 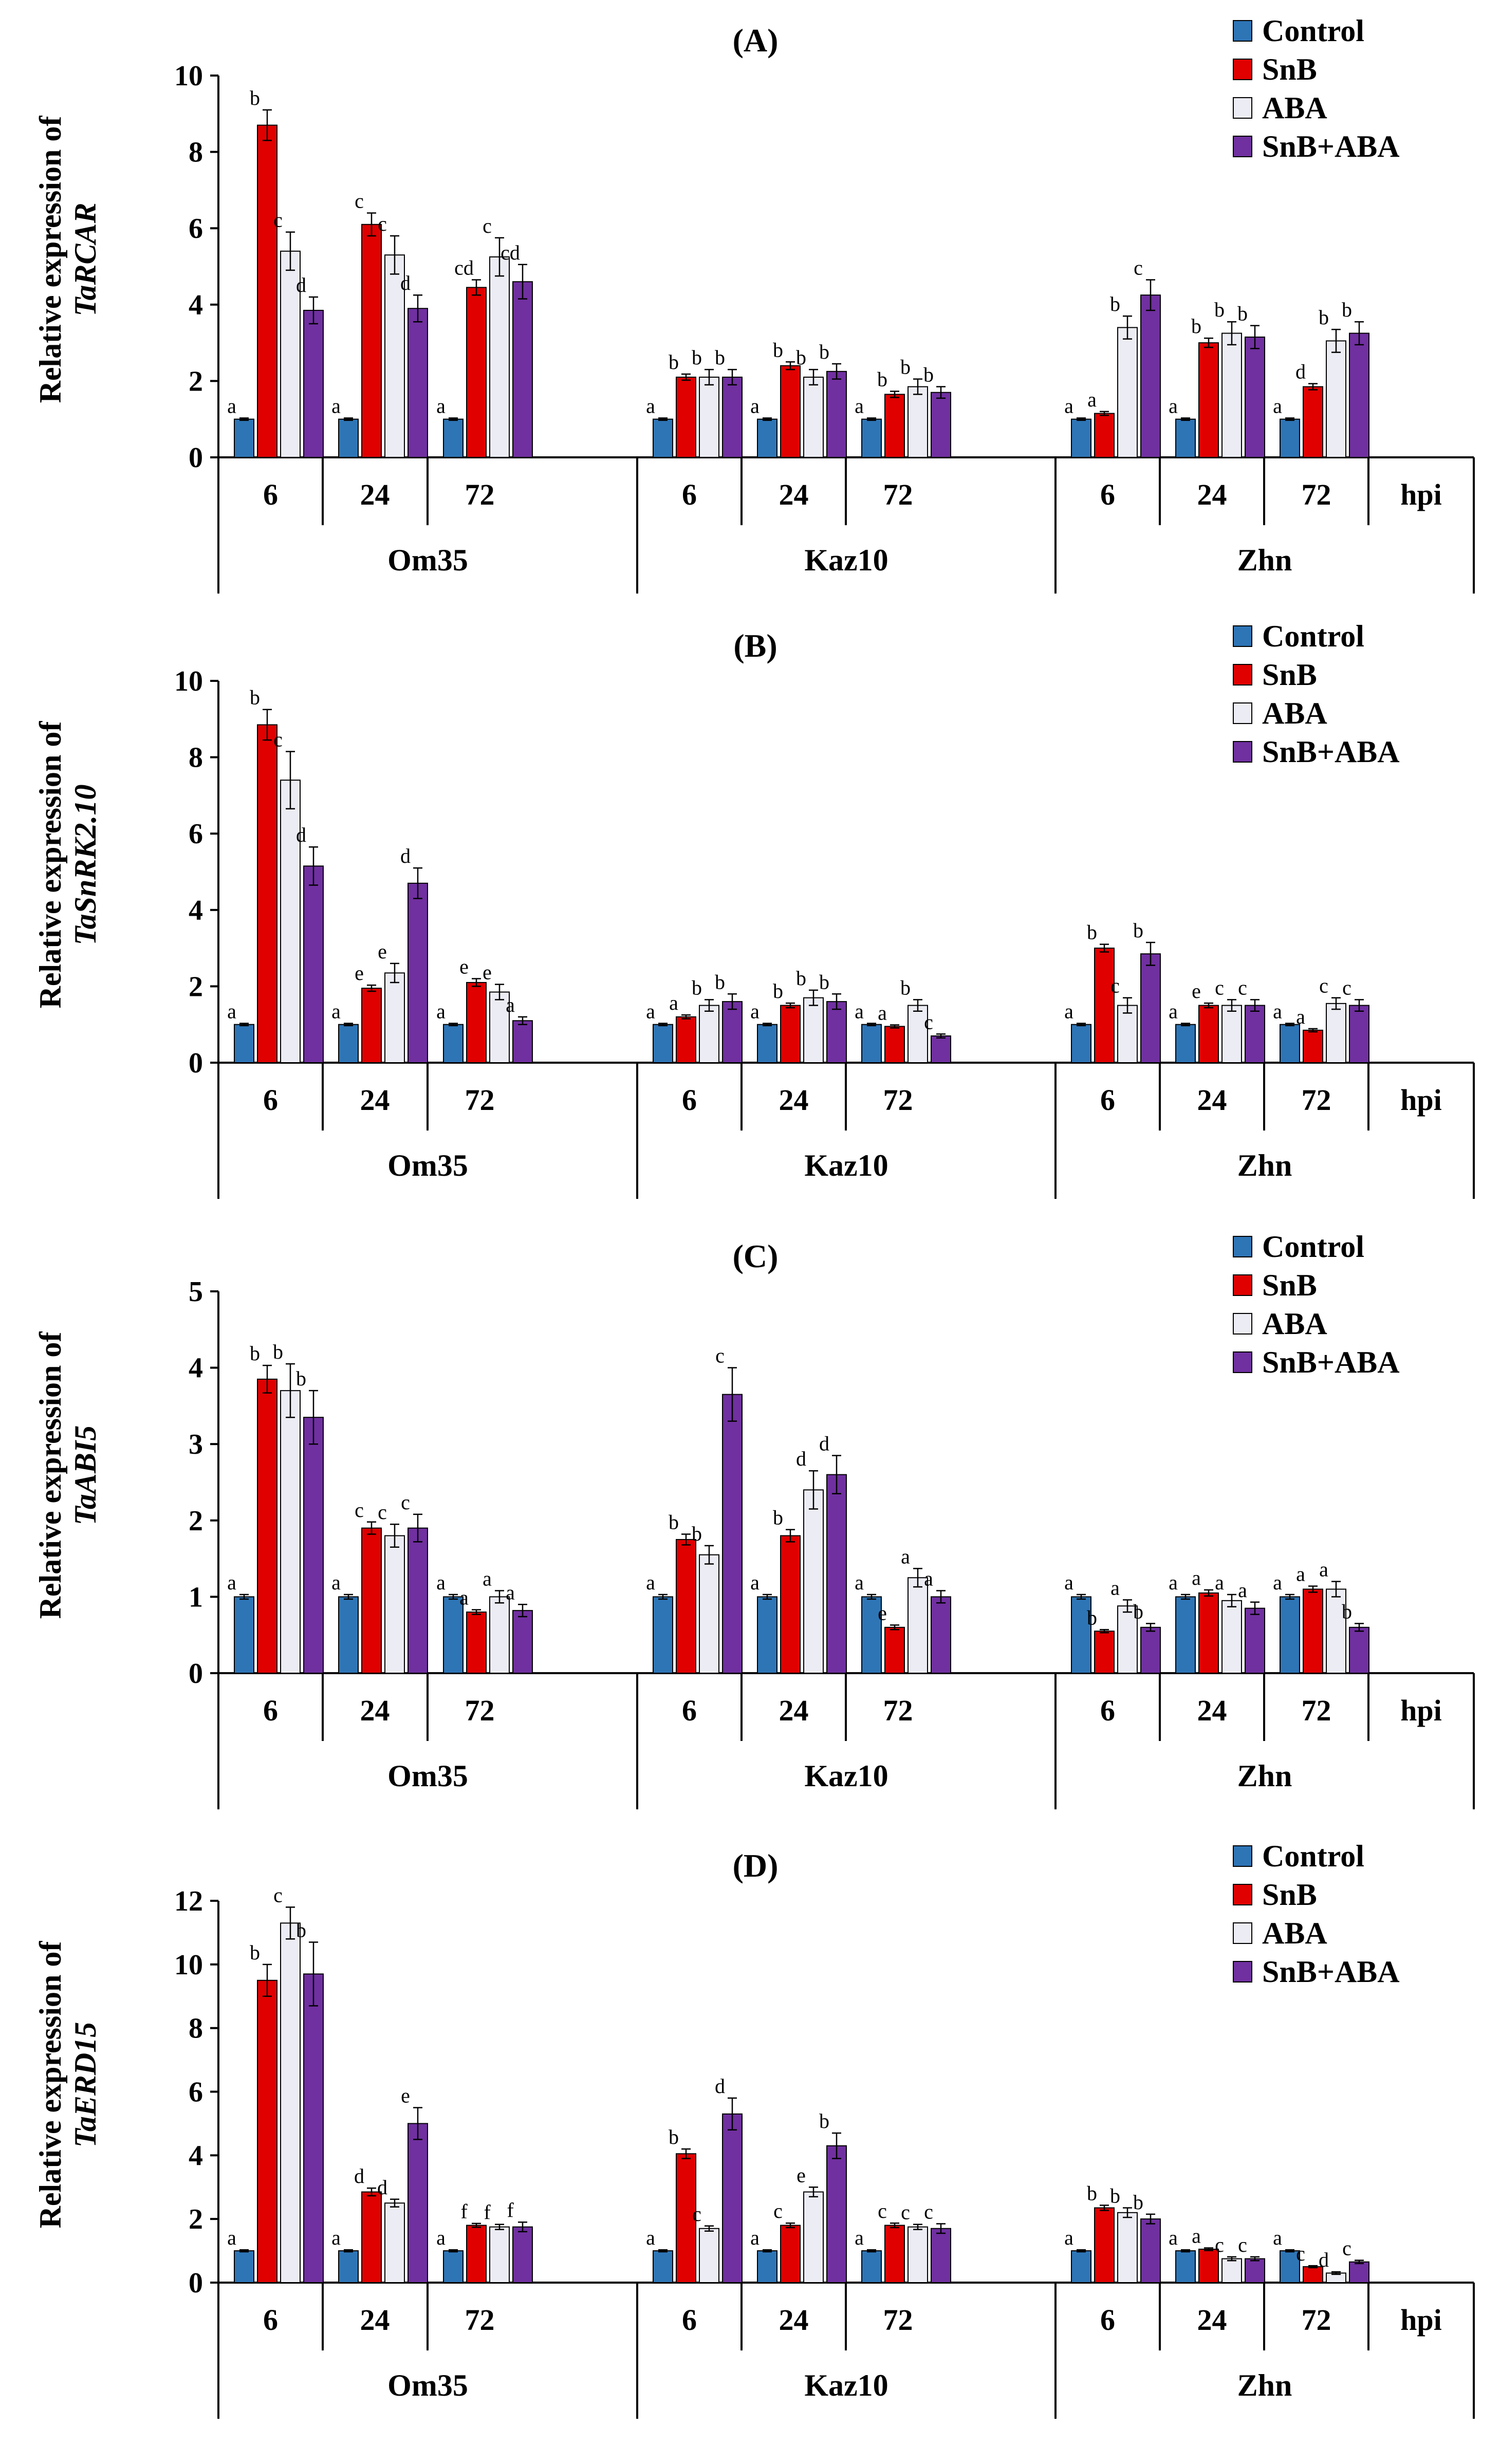 I want to click on y-tick-label: 4, so click(x=196, y=305).